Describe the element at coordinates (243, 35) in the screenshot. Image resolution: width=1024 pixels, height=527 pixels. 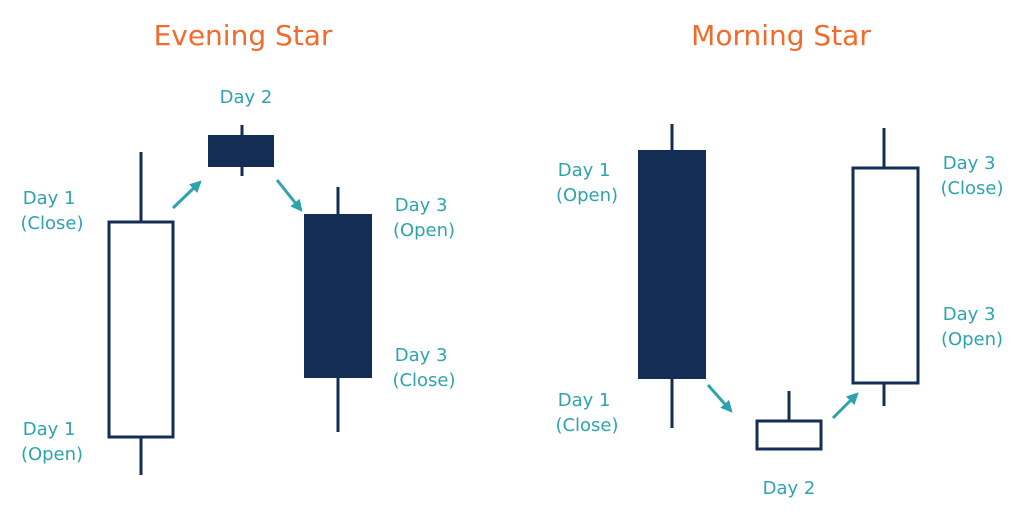
I see `evening-star-title: Evening Star` at that location.